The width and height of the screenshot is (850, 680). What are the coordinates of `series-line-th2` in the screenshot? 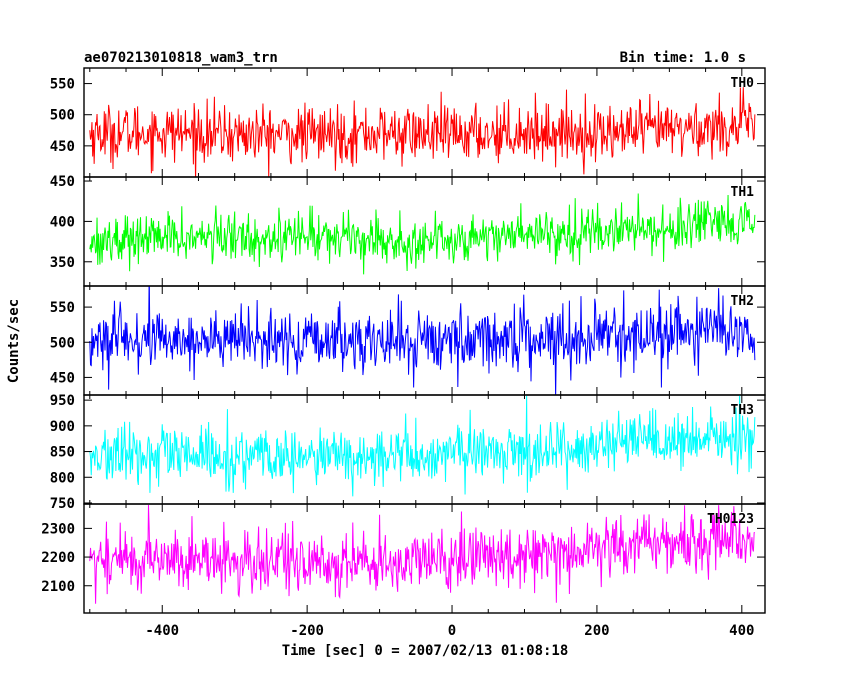 It's located at (422, 340).